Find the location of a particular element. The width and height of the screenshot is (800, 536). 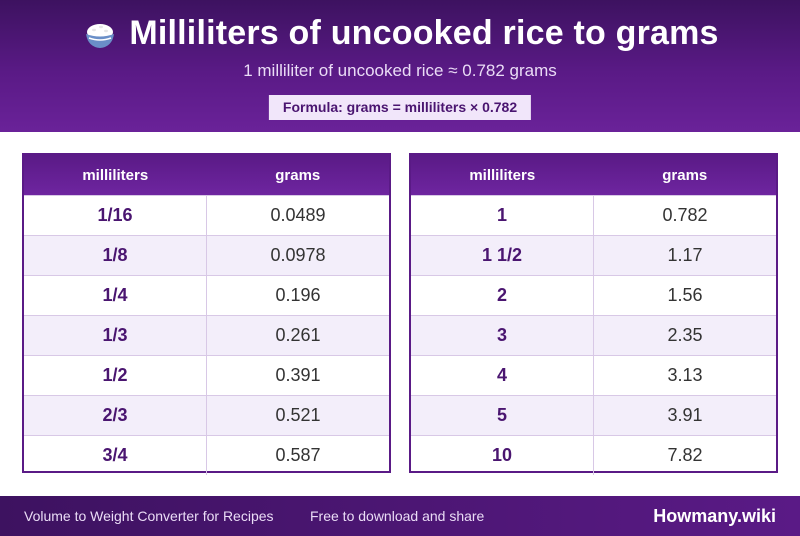

milliliters-cell: 1/2 is located at coordinates (115, 375).